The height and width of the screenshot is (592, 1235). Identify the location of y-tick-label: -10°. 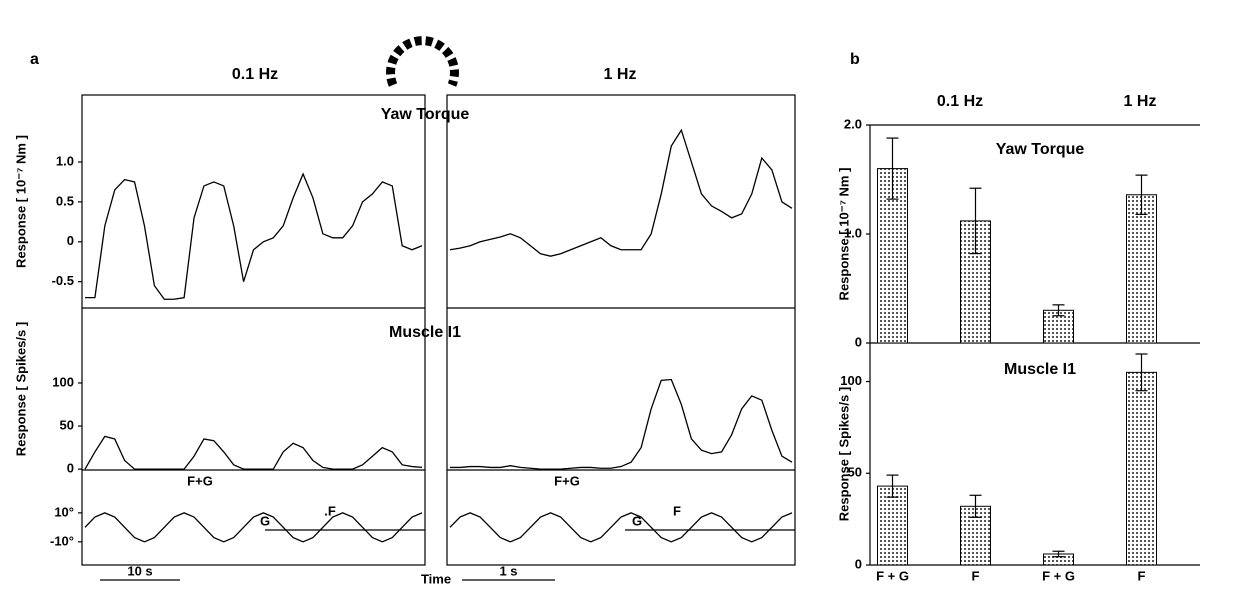
(62, 540).